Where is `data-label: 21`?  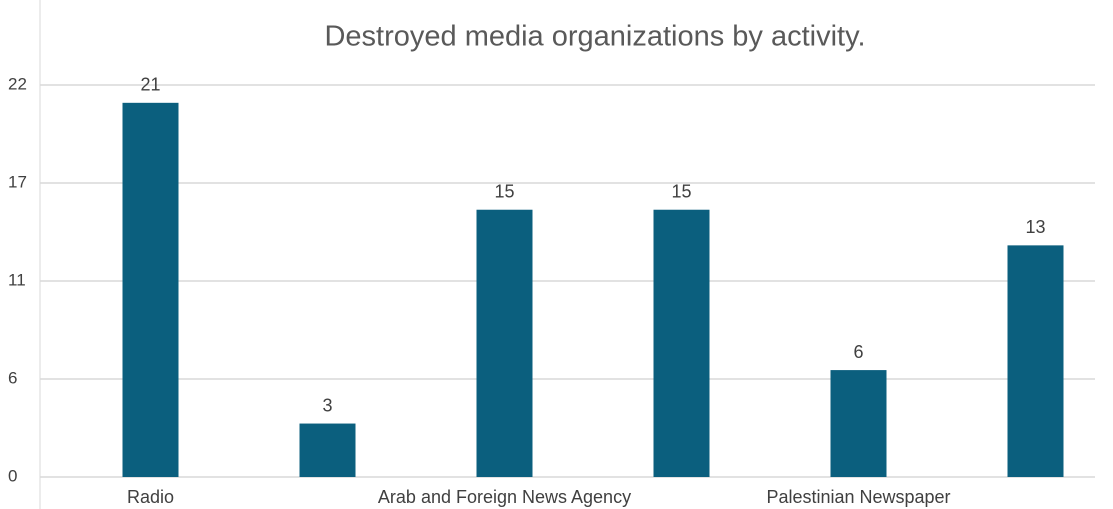 data-label: 21 is located at coordinates (150, 85).